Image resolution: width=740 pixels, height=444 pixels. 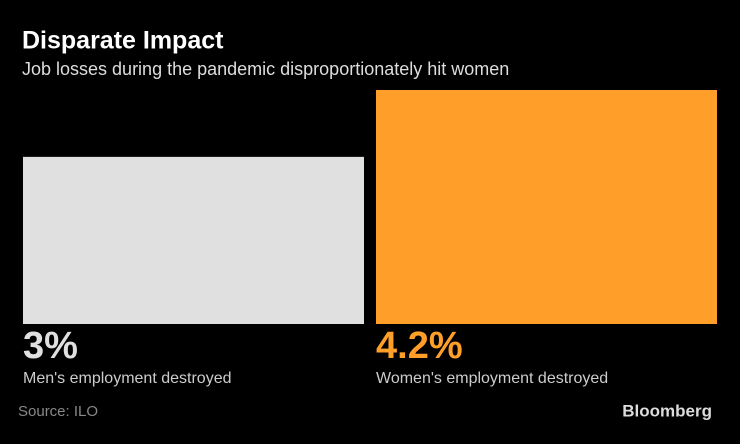 What do you see at coordinates (667, 410) in the screenshot?
I see `brand: Bloomberg` at bounding box center [667, 410].